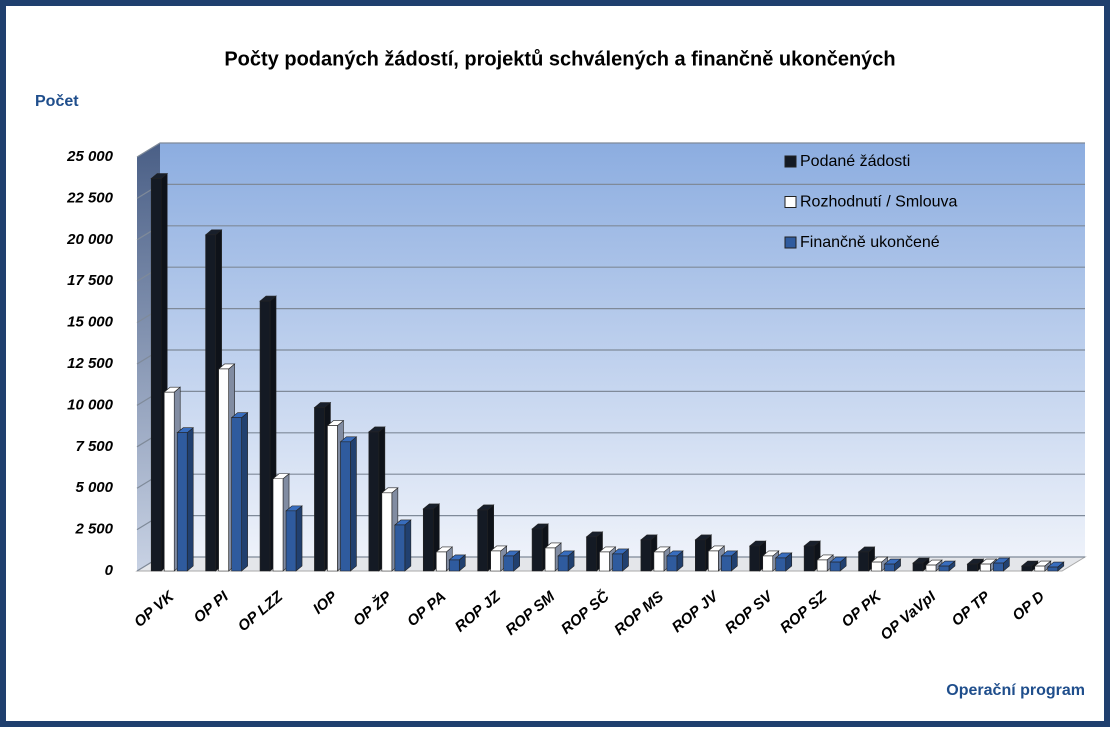 This screenshot has height=732, width=1110. What do you see at coordinates (855, 161) in the screenshot?
I see `legend-label: Podané žádosti` at bounding box center [855, 161].